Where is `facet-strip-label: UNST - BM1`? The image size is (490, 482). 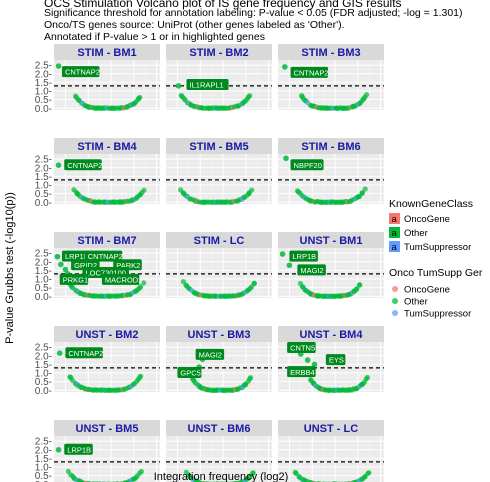 facet-strip-label: UNST - BM1 is located at coordinates (331, 241).